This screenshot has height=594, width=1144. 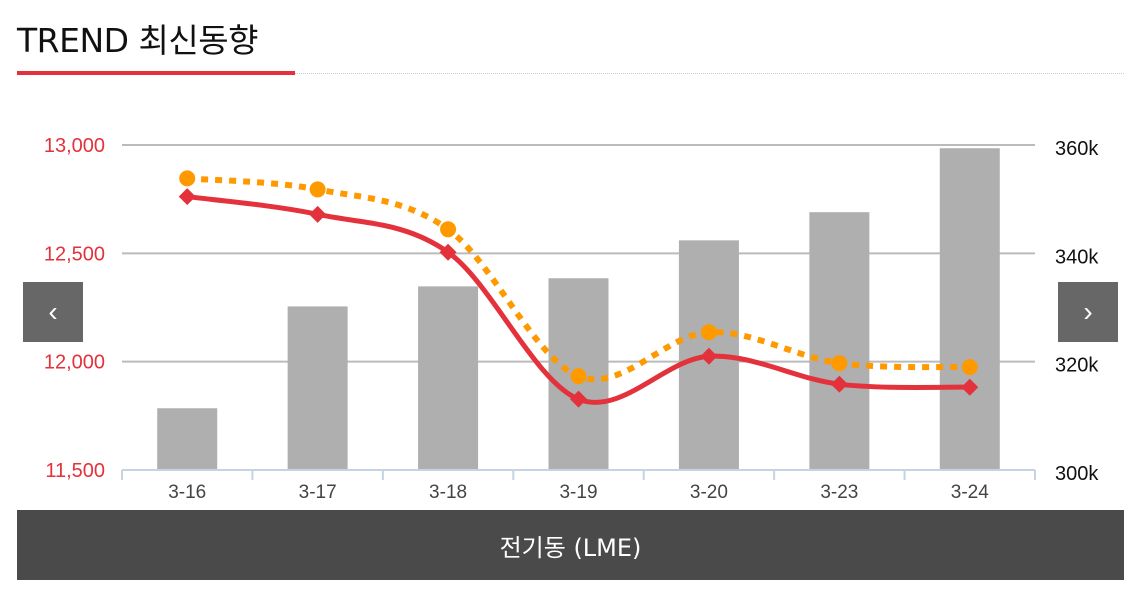 What do you see at coordinates (74, 254) in the screenshot?
I see `left-tick-label: 12,500` at bounding box center [74, 254].